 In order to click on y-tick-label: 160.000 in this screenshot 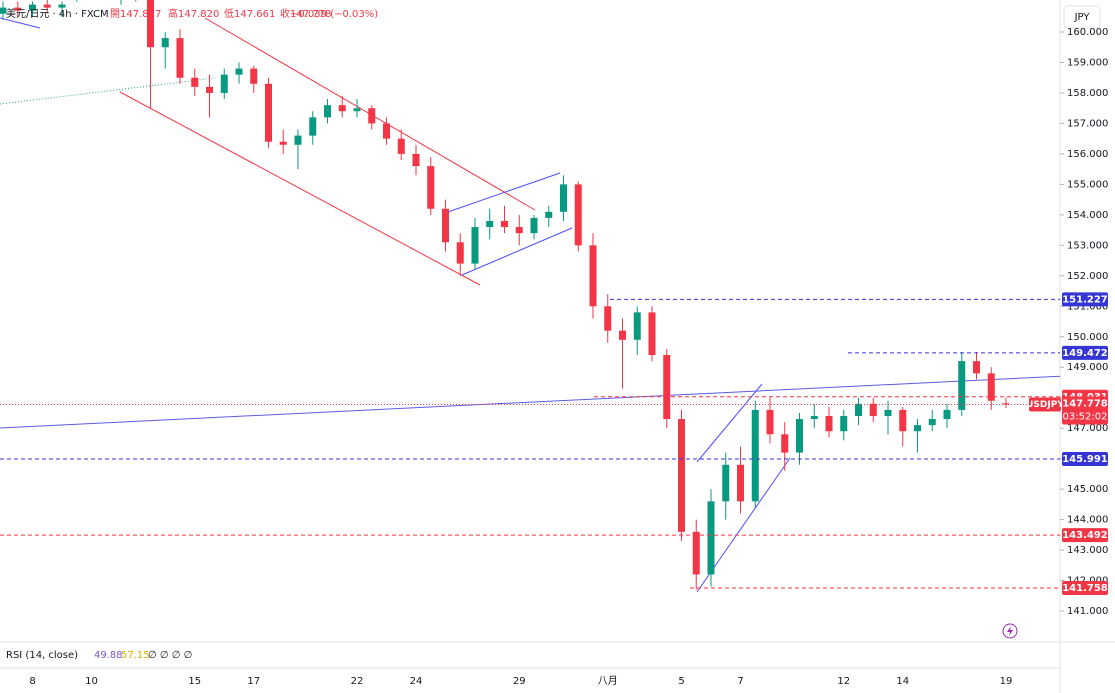, I will do `click(1087, 32)`.